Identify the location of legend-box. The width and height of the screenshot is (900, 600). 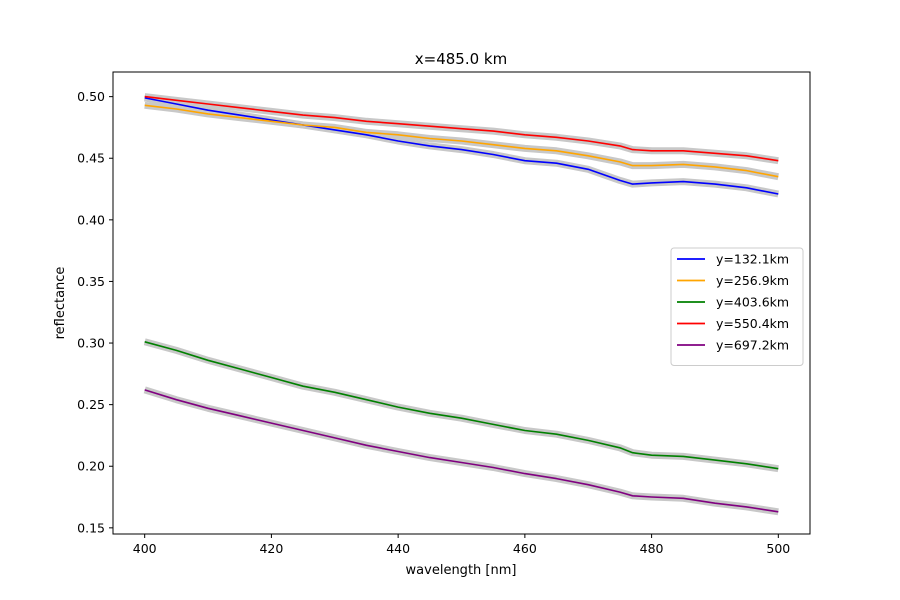
(737, 306).